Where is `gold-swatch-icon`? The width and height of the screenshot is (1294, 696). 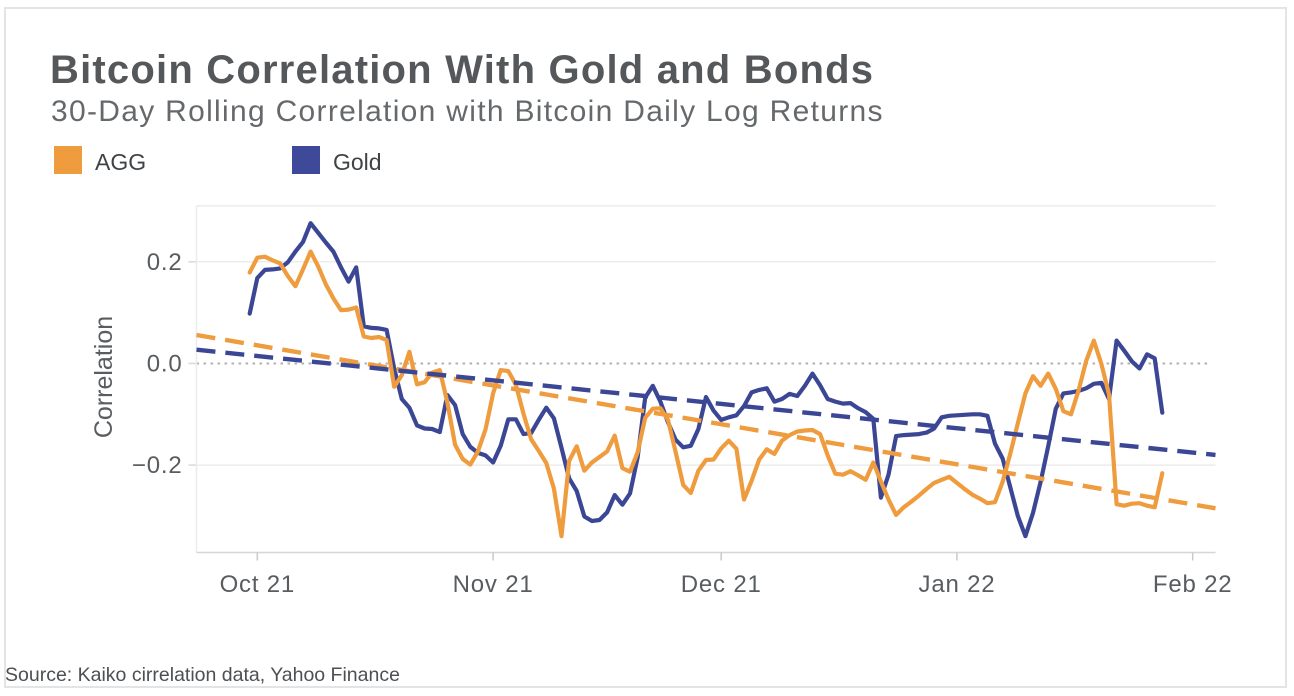
gold-swatch-icon is located at coordinates (306, 160).